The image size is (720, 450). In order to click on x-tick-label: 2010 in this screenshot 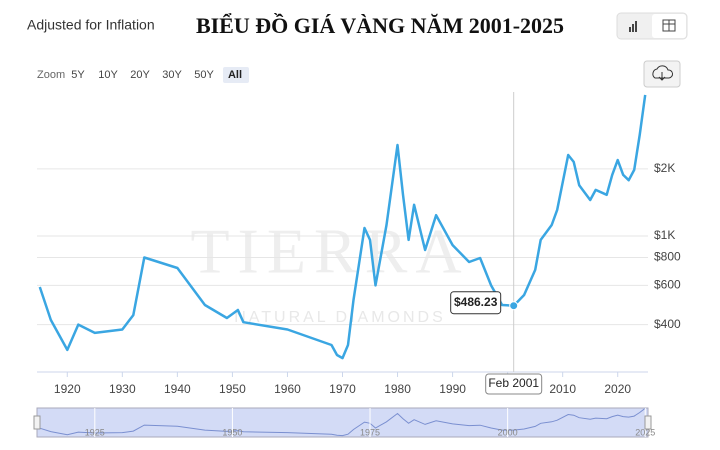, I will do `click(562, 389)`.